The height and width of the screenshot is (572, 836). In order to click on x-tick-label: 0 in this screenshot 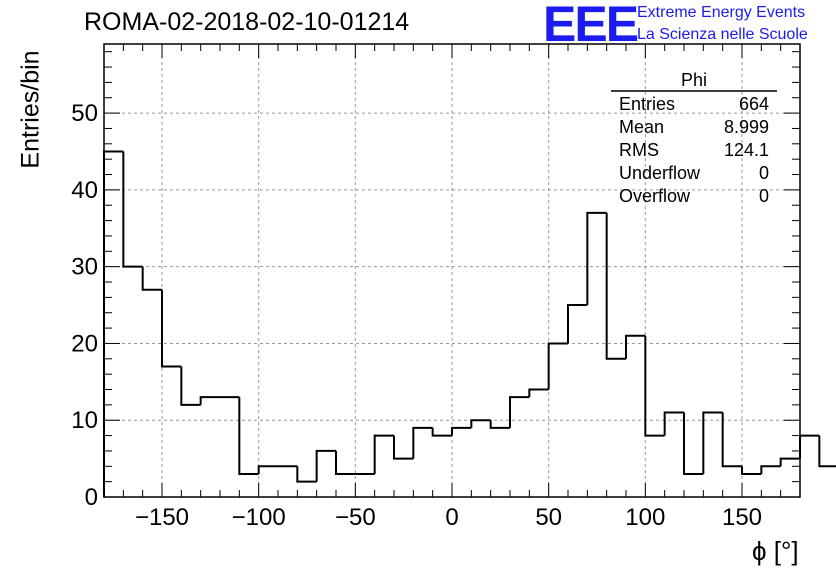, I will do `click(451, 517)`.